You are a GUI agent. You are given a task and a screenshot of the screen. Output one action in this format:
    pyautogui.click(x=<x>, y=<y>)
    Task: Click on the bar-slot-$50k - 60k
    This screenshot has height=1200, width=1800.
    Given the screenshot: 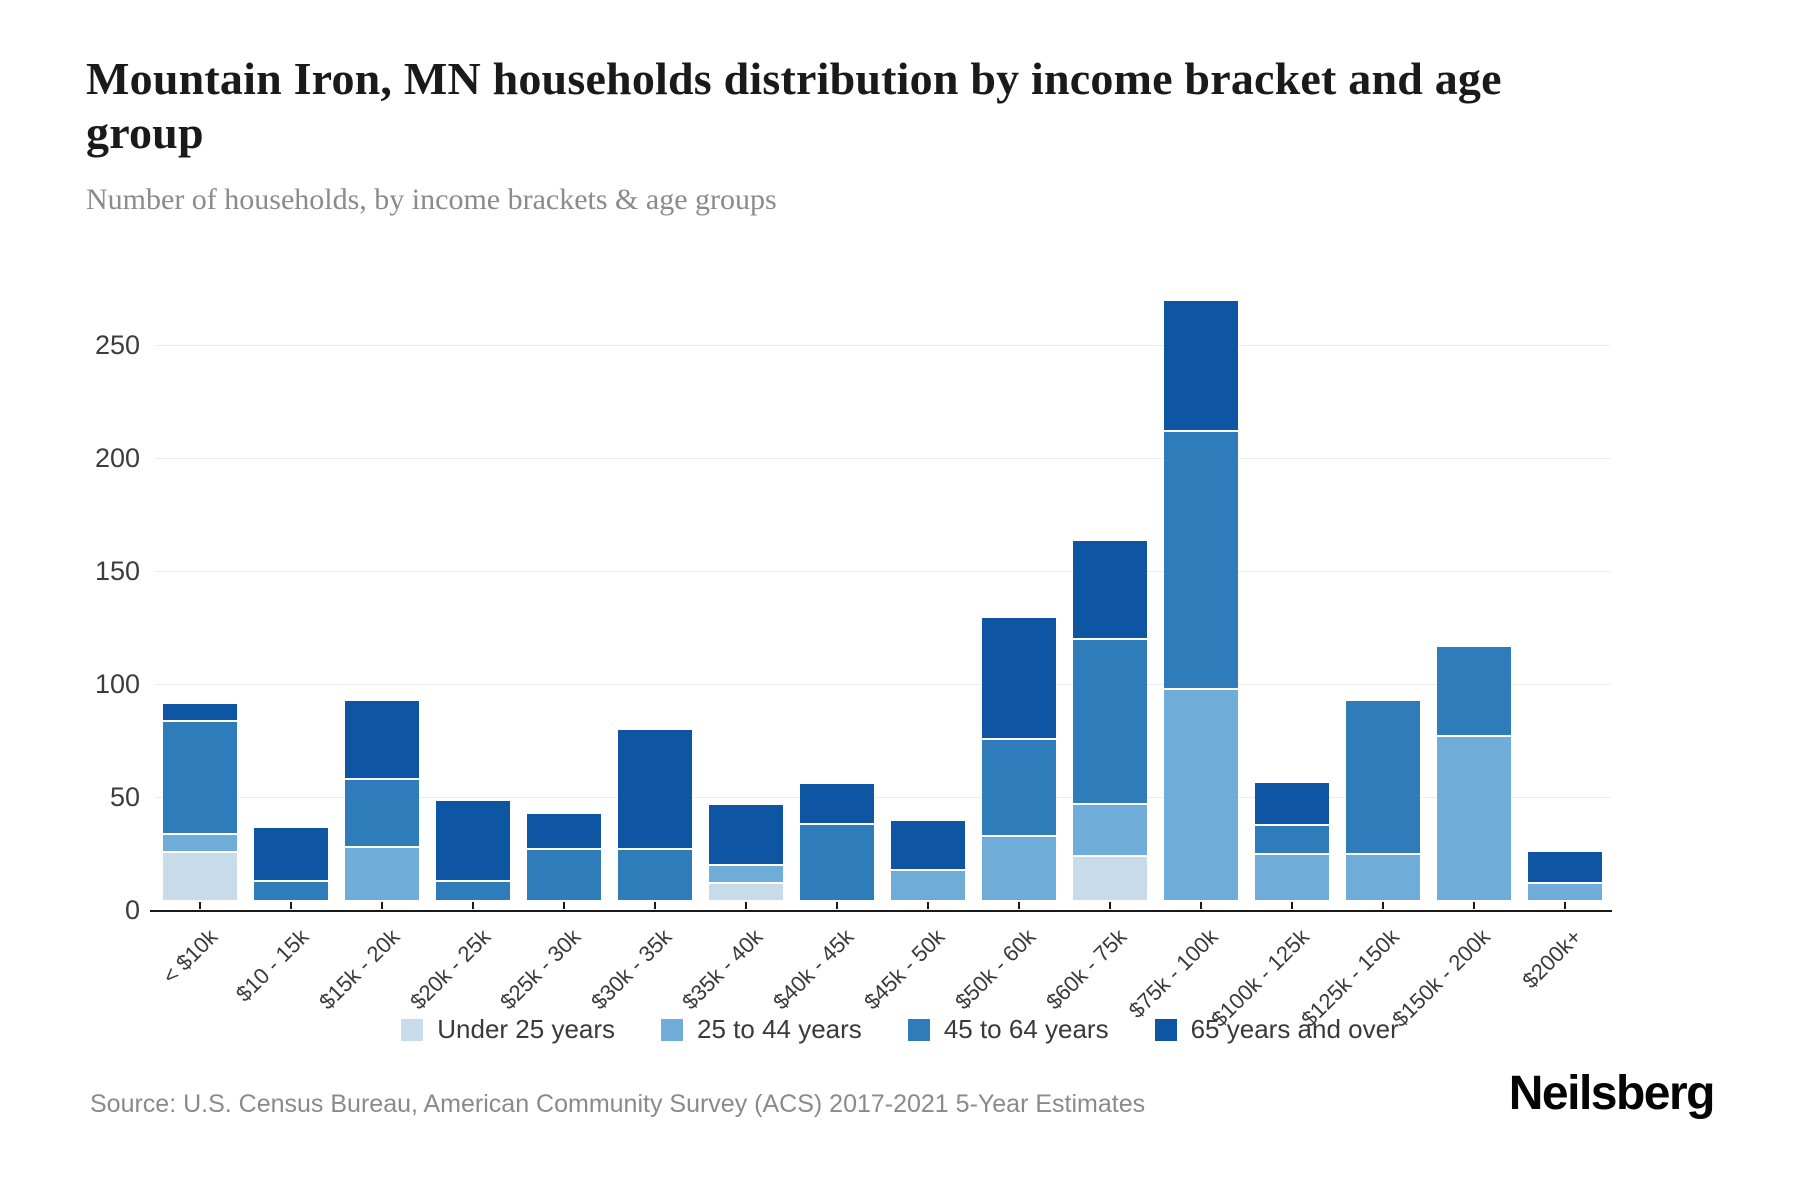 What is the action you would take?
    pyautogui.click(x=1018, y=589)
    